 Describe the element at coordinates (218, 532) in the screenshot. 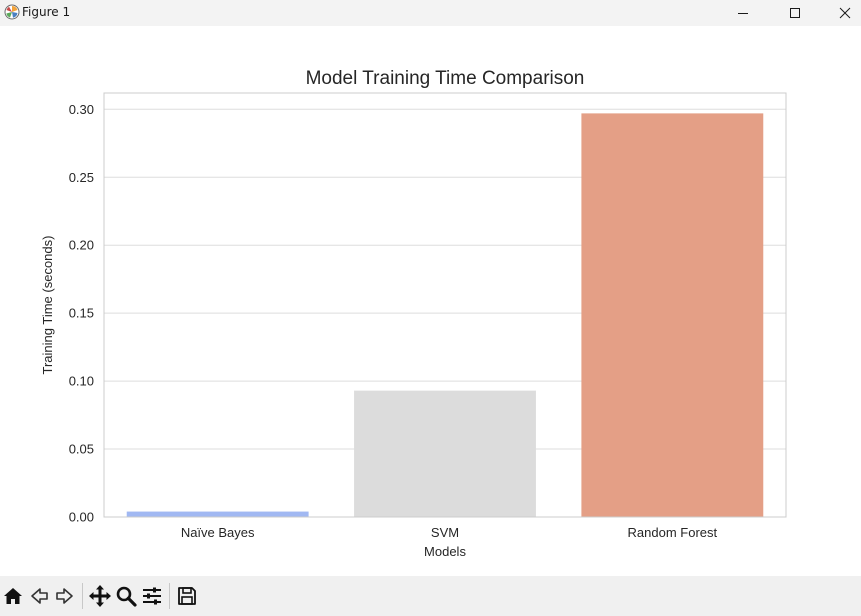

I see `x-tick-label: Naïve Bayes` at that location.